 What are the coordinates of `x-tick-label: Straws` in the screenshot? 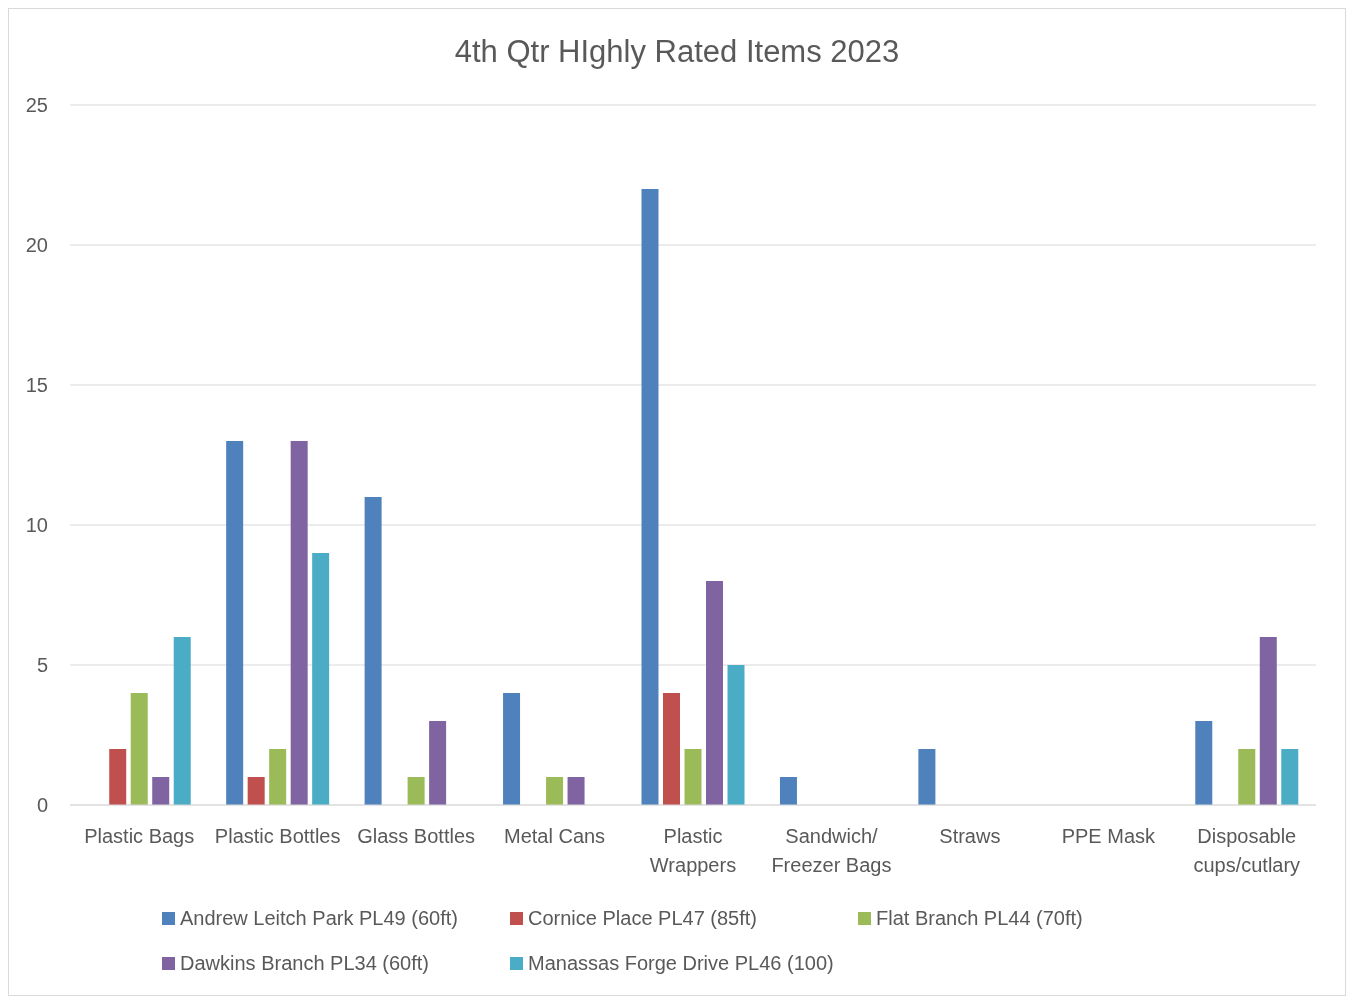 It's located at (970, 836).